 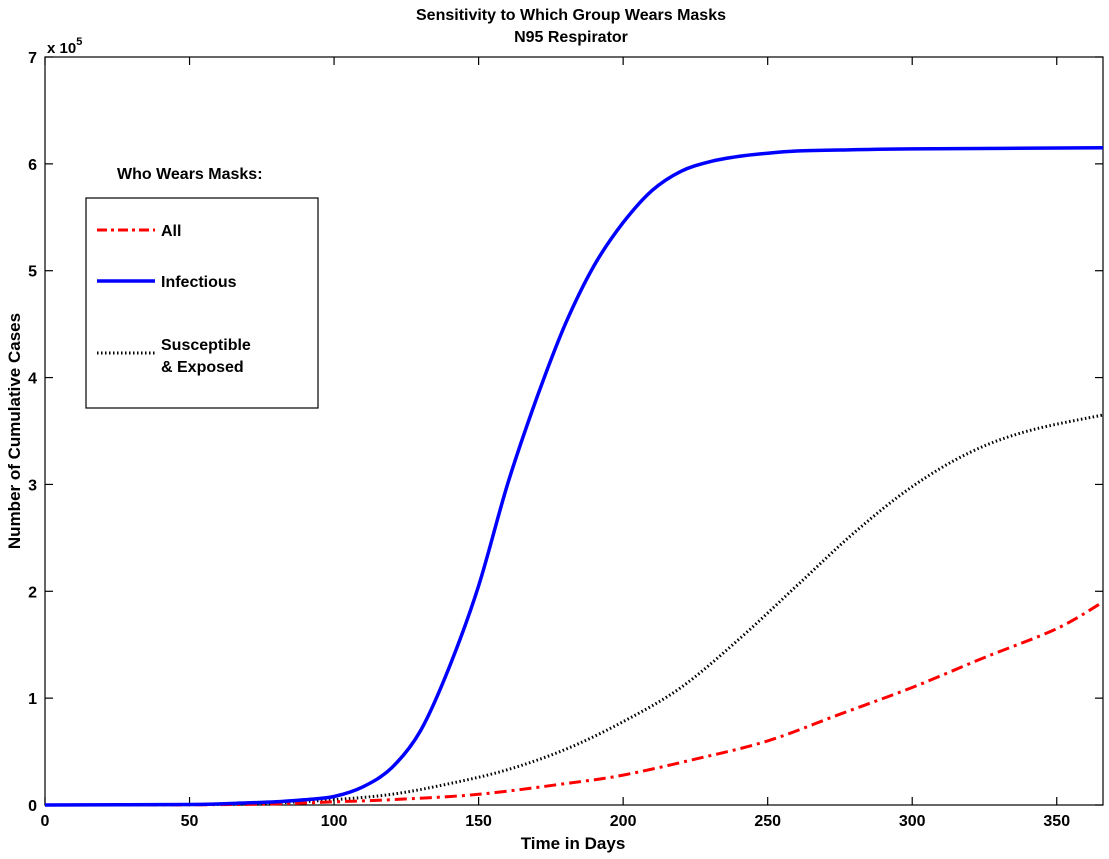 What do you see at coordinates (199, 282) in the screenshot?
I see `legend-label-infectious: Infectious` at bounding box center [199, 282].